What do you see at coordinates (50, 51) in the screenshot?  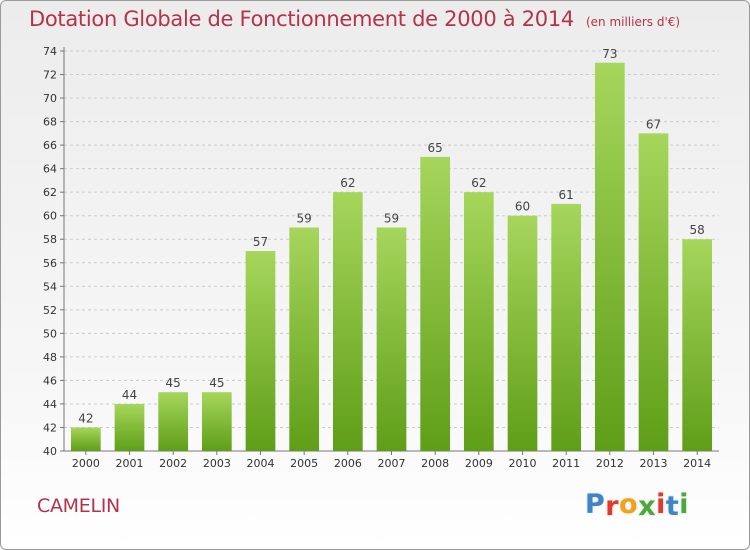 I see `y-tick-label: 74` at bounding box center [50, 51].